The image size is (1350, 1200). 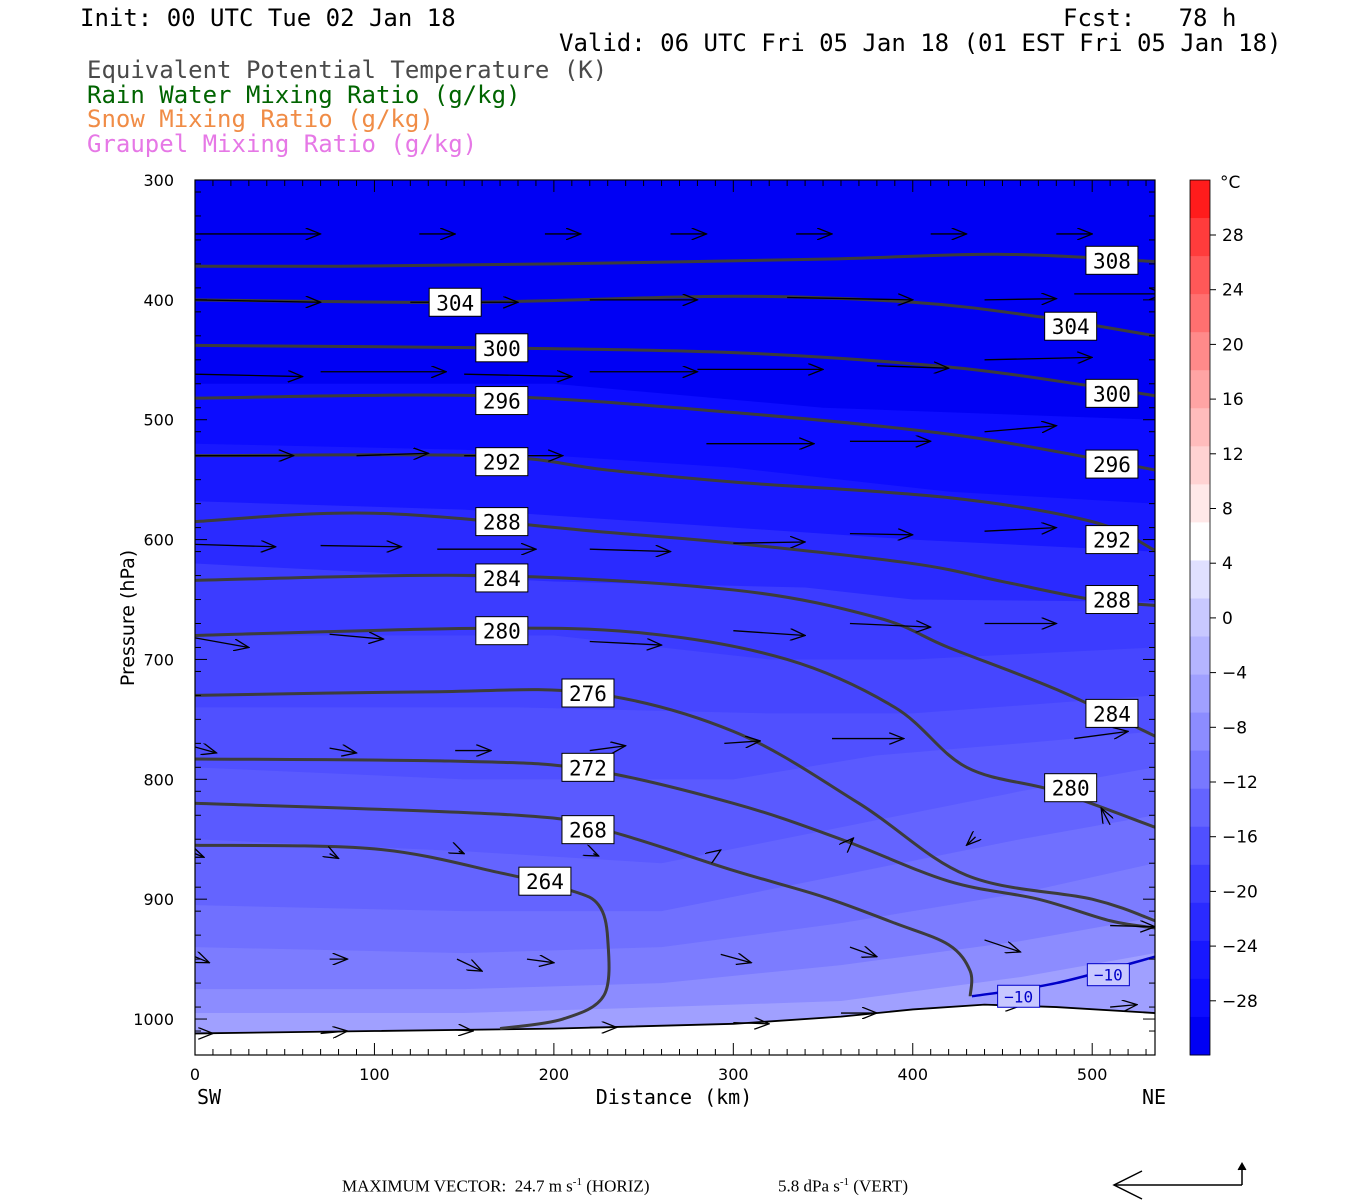 What do you see at coordinates (1092, 1074) in the screenshot?
I see `x-tick-label: 500` at bounding box center [1092, 1074].